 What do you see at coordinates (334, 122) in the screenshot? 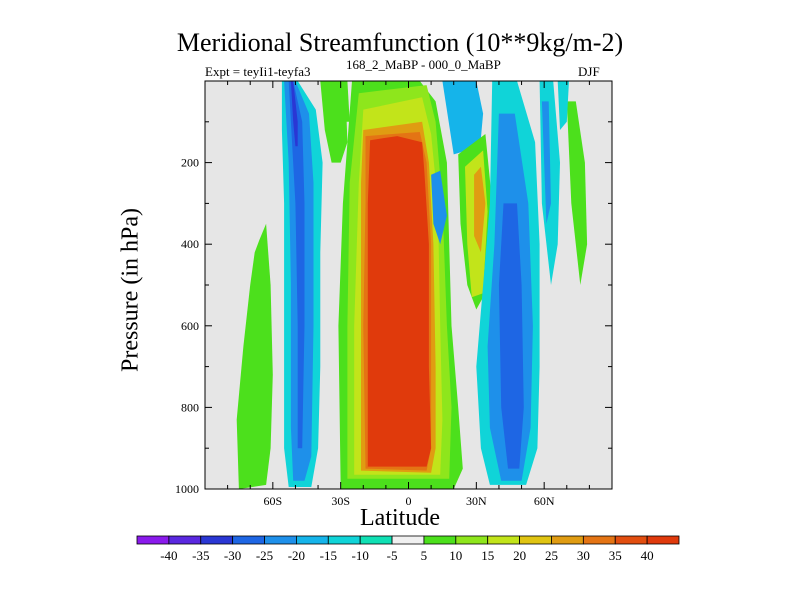
I see `upper-positive-band` at bounding box center [334, 122].